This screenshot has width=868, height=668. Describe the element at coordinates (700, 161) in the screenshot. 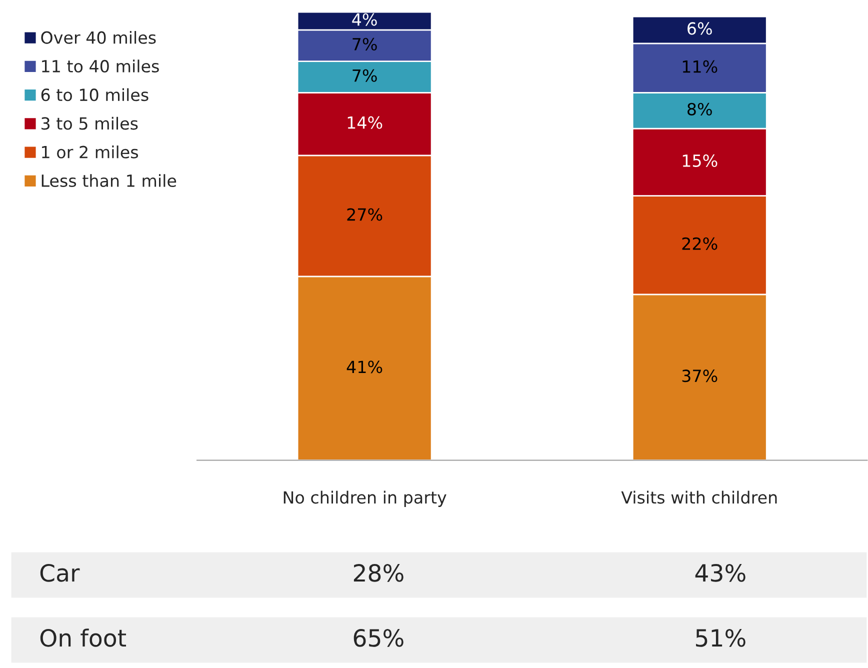

I see `data-label: 15%` at that location.